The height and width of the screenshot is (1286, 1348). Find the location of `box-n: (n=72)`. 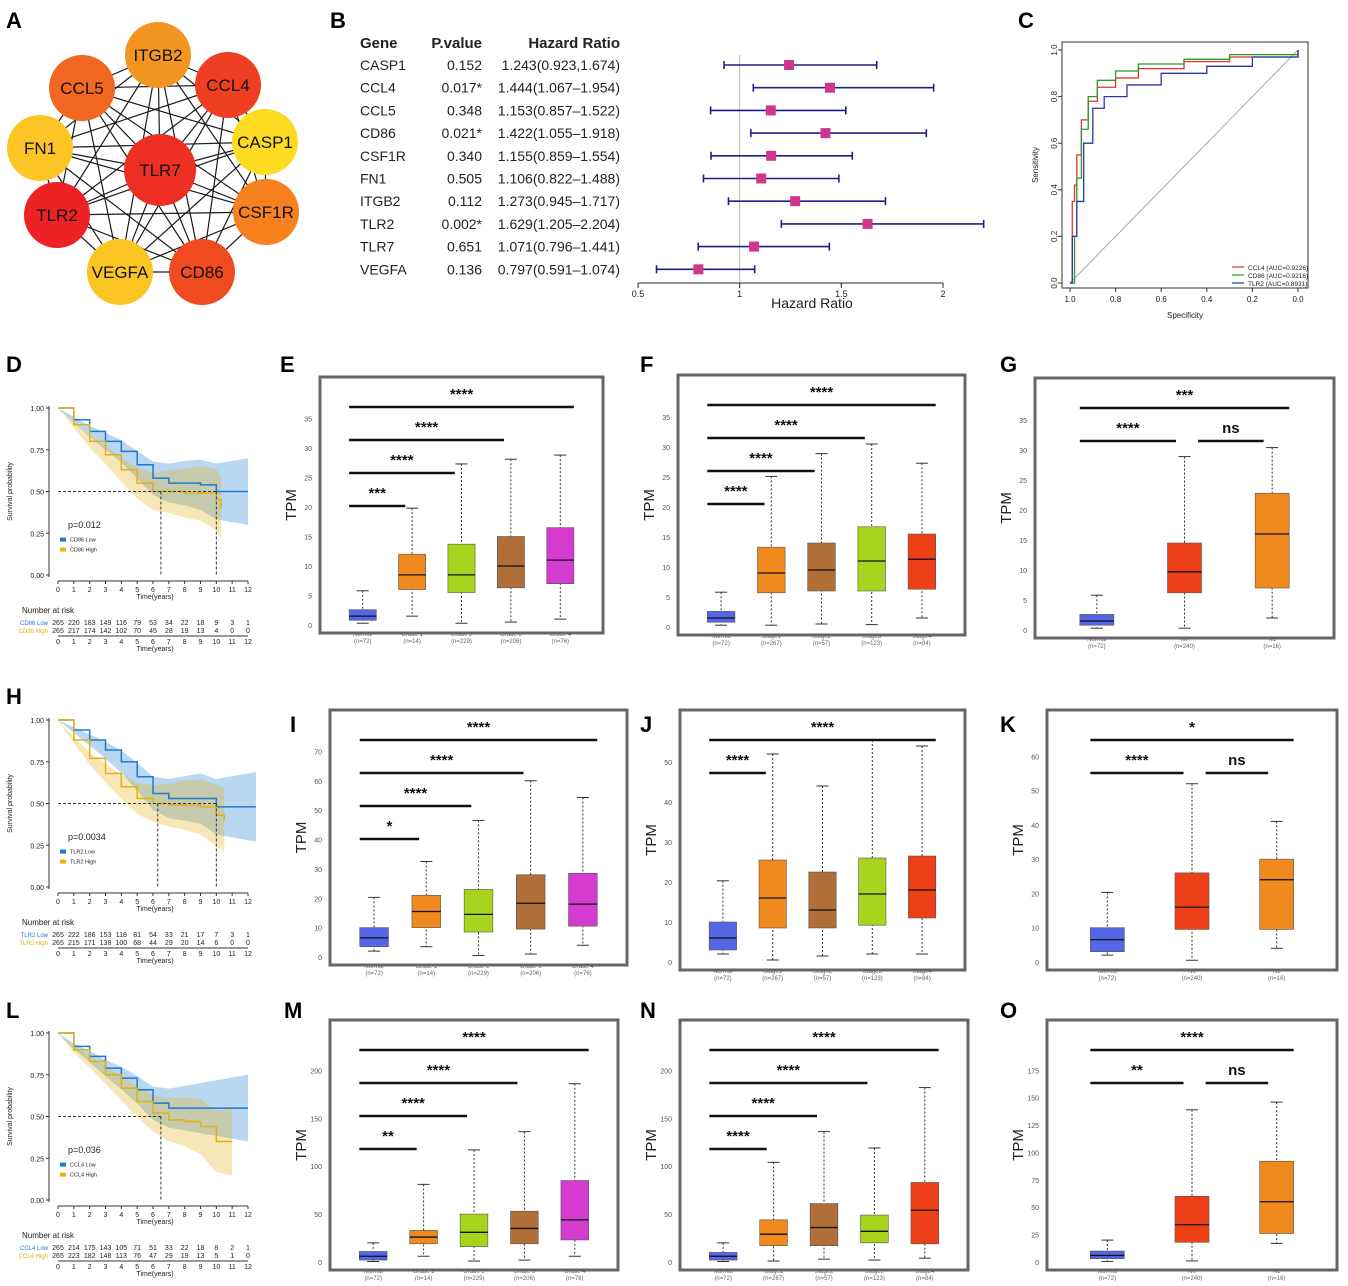

box-n: (n=72) is located at coordinates (374, 974).